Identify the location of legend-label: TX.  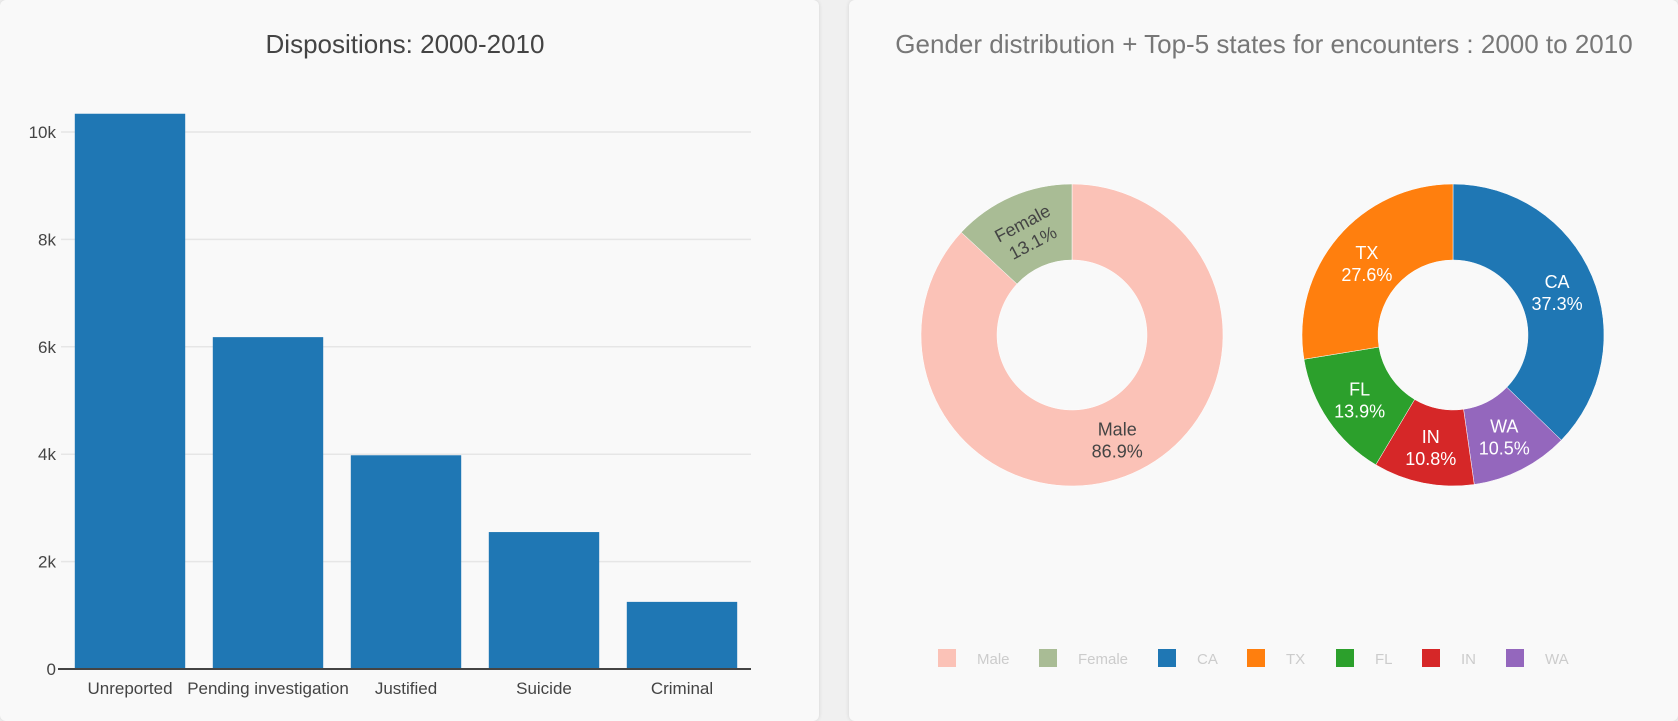
(1295, 659).